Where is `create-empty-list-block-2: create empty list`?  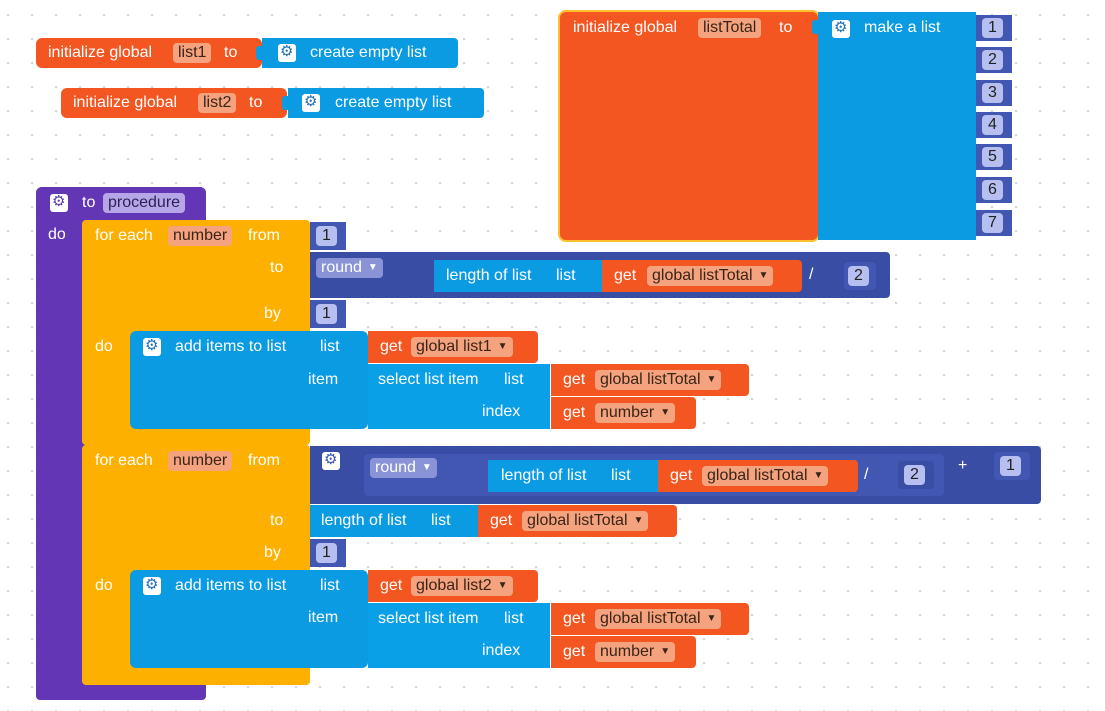
create-empty-list-block-2: create empty list is located at coordinates (386, 103).